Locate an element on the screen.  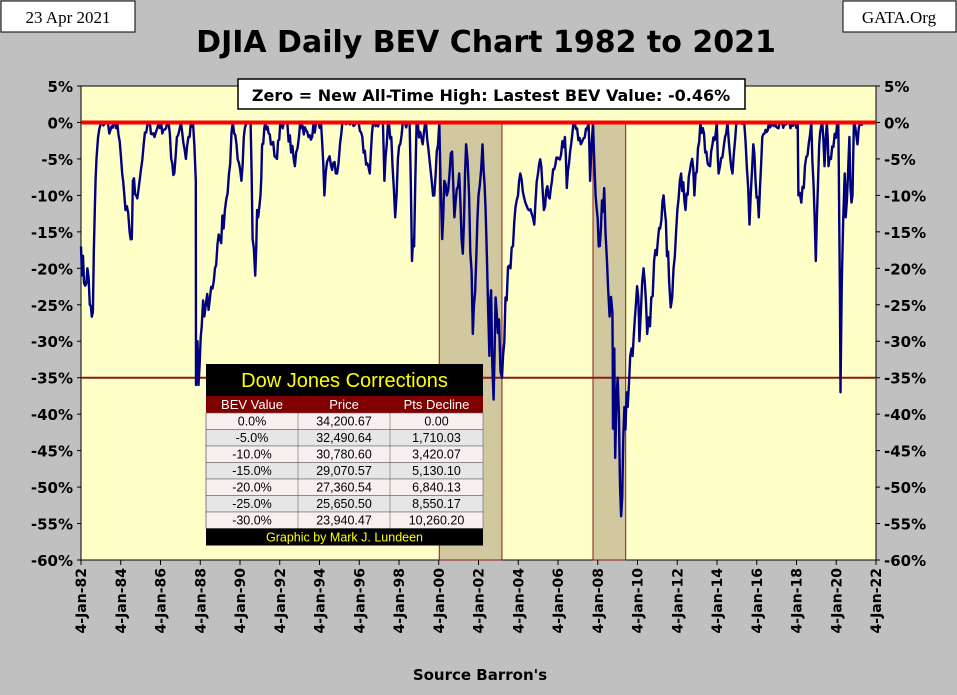
table-cell: 10,260.20 is located at coordinates (437, 521).